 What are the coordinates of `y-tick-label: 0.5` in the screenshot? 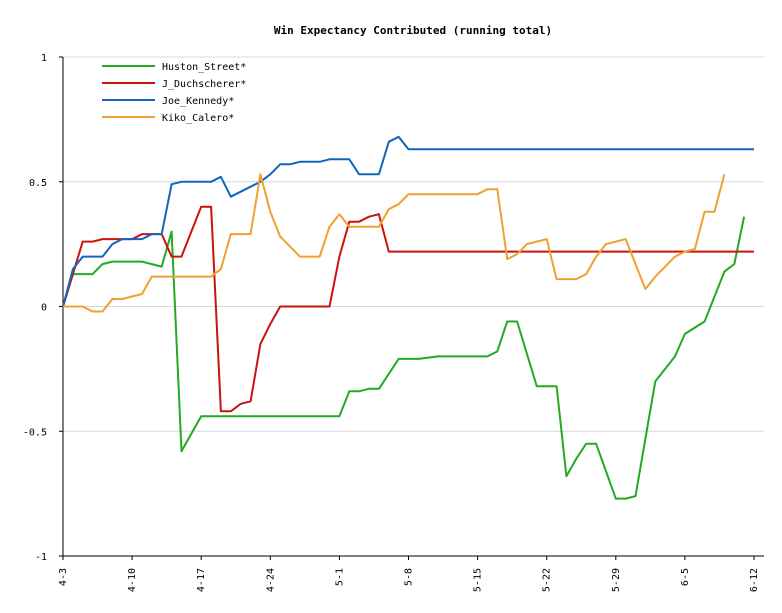 It's located at (38, 183).